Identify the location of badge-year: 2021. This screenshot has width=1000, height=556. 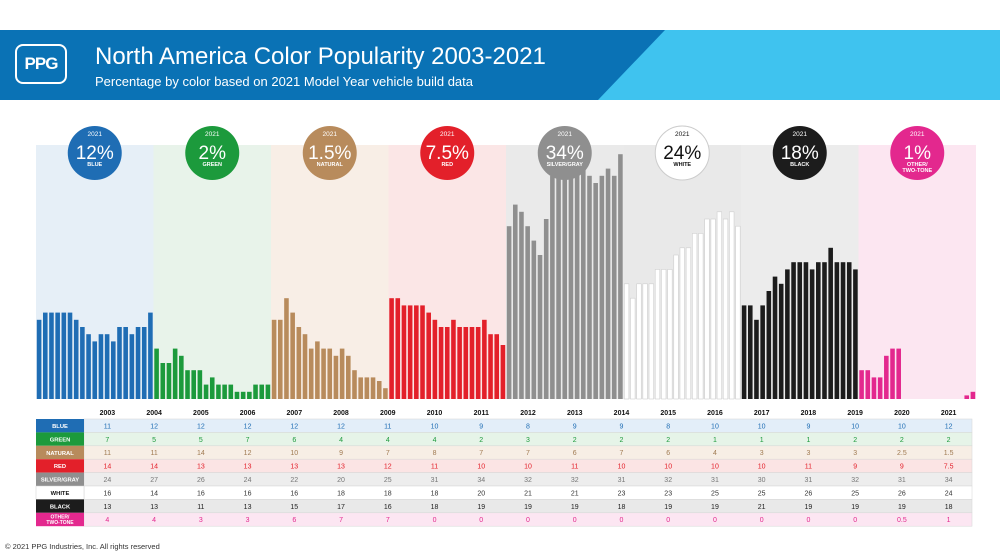
(917, 134).